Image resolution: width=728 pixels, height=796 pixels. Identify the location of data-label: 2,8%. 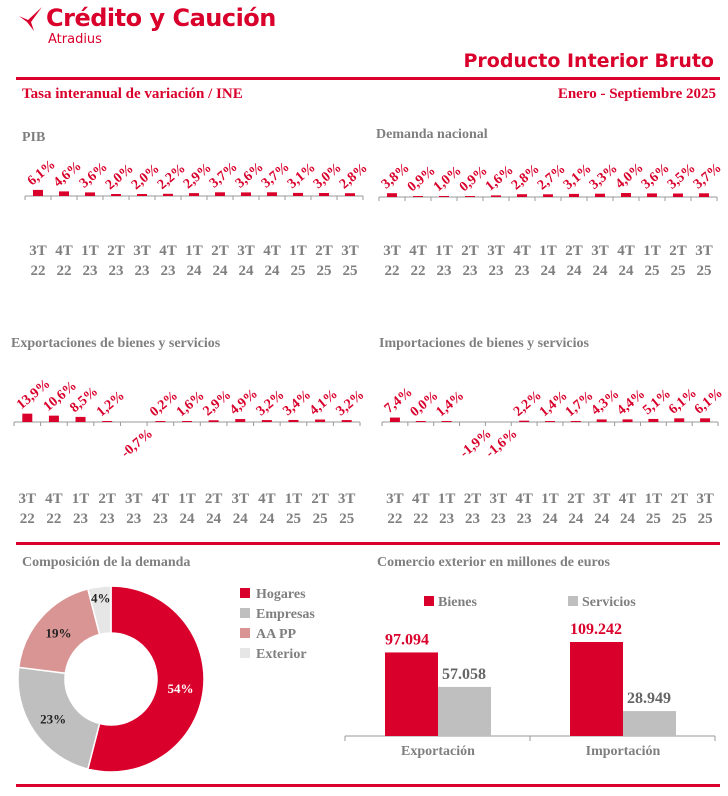
(526, 178).